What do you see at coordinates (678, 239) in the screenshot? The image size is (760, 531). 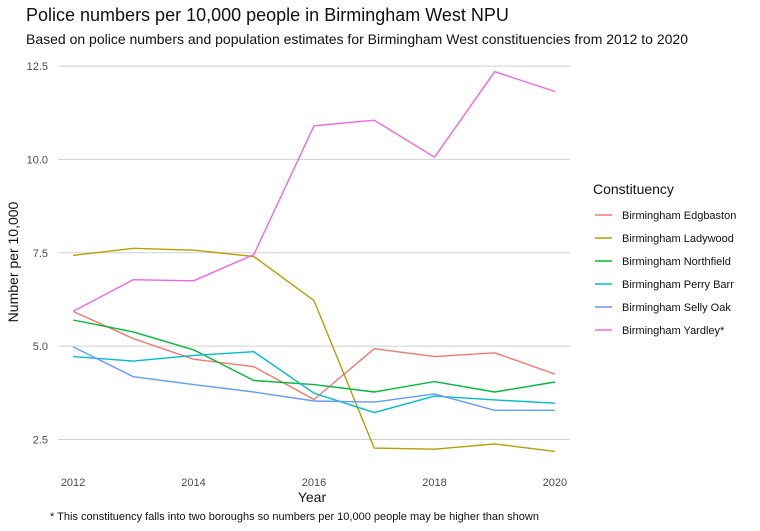 I see `legend-label: Birmingham Ladywood` at bounding box center [678, 239].